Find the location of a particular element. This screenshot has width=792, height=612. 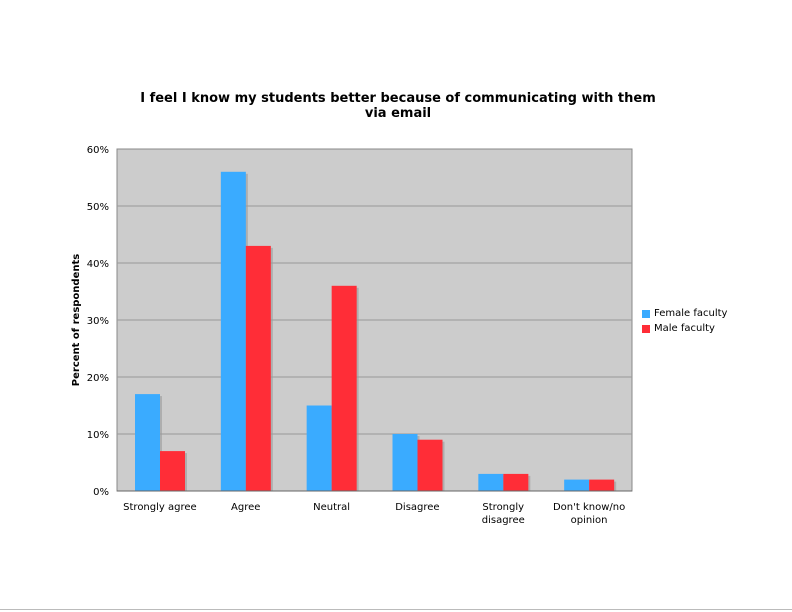

x-tick-label: disagree is located at coordinates (503, 520).